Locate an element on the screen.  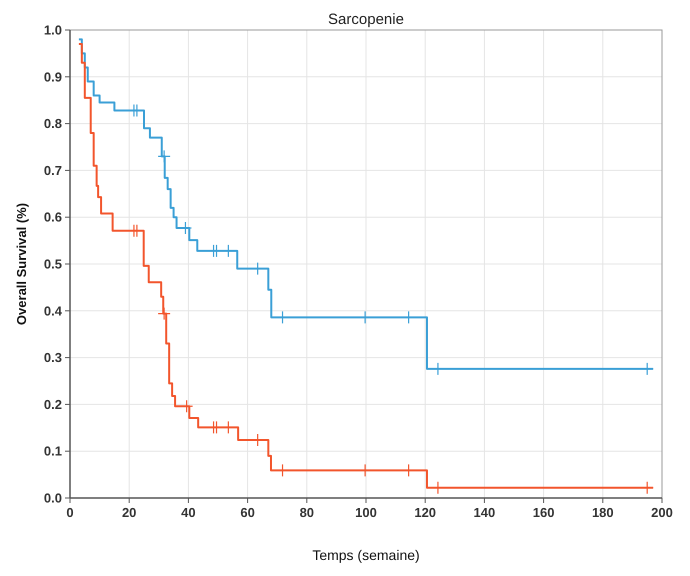
y-tick-label: 0.7 is located at coordinates (53, 170).